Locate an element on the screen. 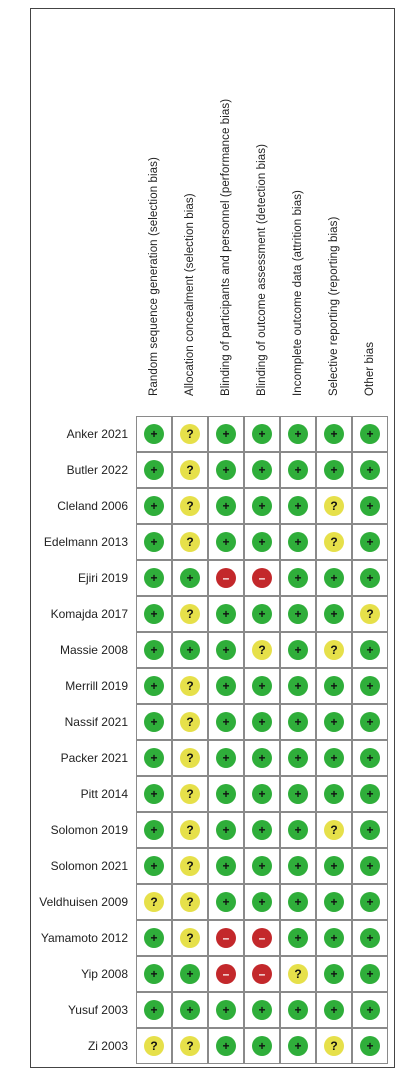 Image resolution: width=406 pixels, height=1080 pixels. study-label: Edelmann 2013 is located at coordinates (85, 542).